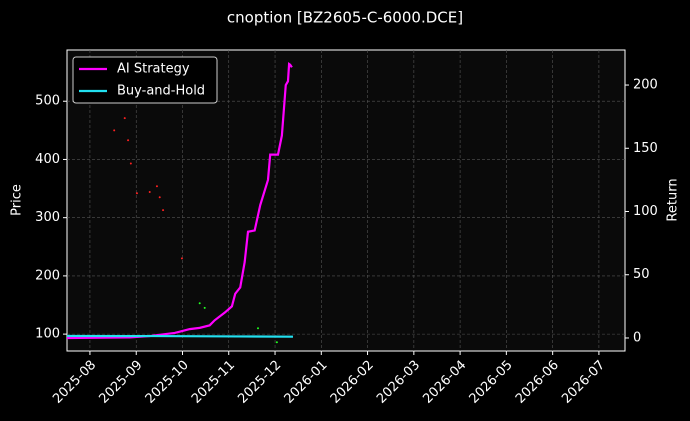 This screenshot has width=690, height=421. What do you see at coordinates (161, 91) in the screenshot?
I see `legend-label: Buy-and-Hold` at bounding box center [161, 91].